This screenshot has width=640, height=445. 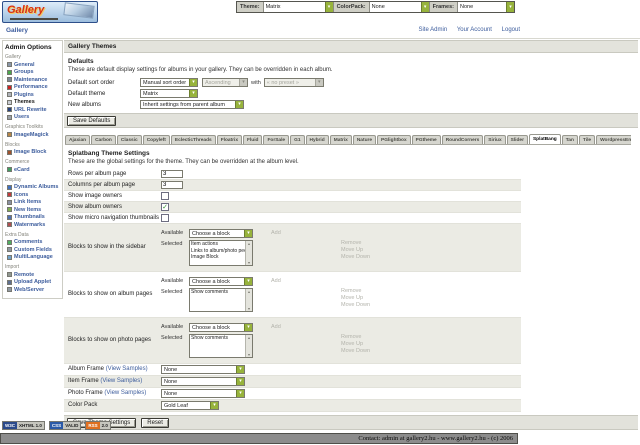 What do you see at coordinates (221, 233) in the screenshot?
I see `blocks-sidebar-available-select: Choose a block` at bounding box center [221, 233].